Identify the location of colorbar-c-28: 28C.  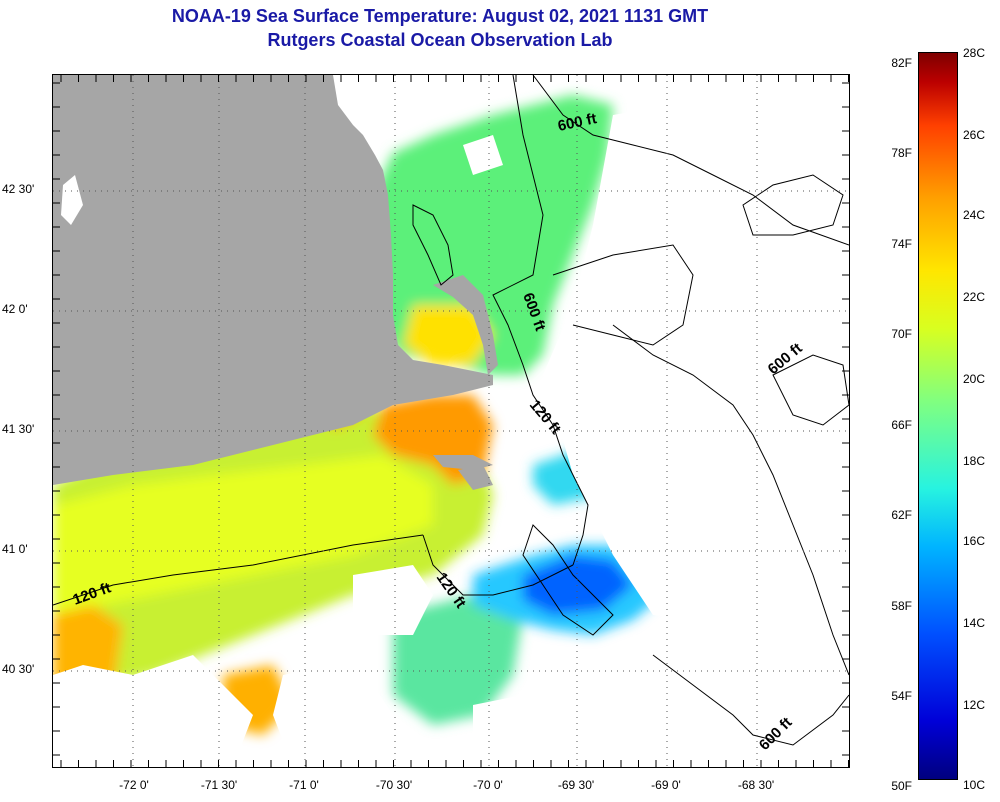
(974, 53).